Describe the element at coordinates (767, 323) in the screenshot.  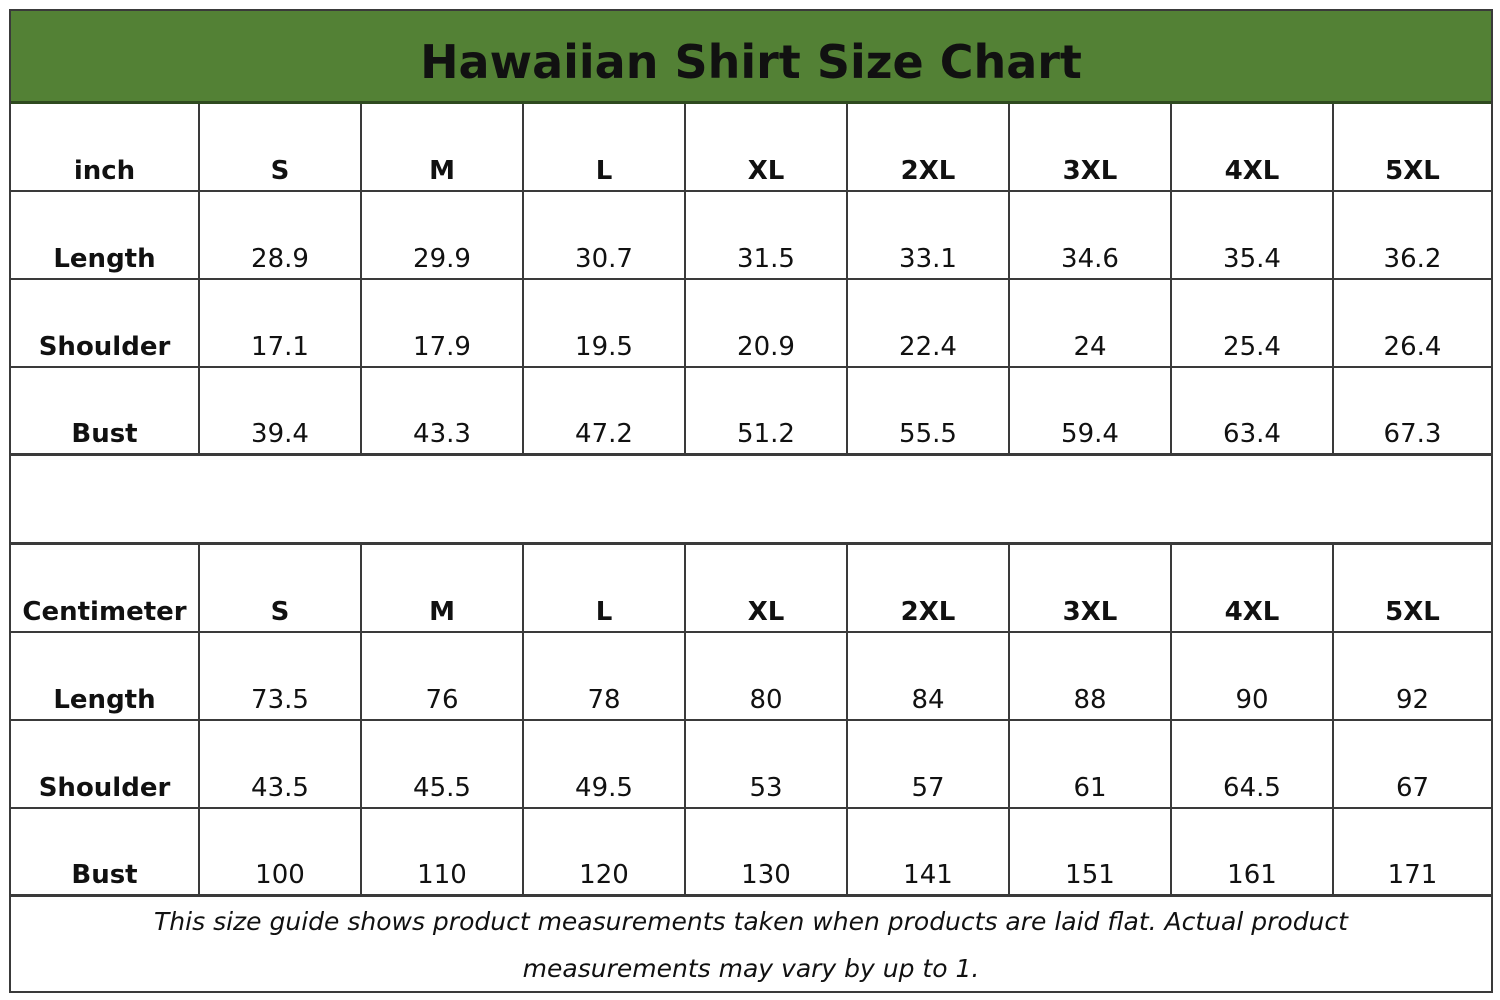
I see `measurement-cell: 20.9` at that location.